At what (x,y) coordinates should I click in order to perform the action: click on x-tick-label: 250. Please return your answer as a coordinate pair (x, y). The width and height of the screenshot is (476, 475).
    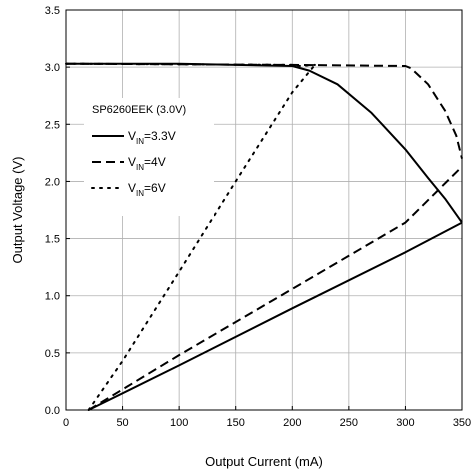
    Looking at the image, I should click on (349, 423).